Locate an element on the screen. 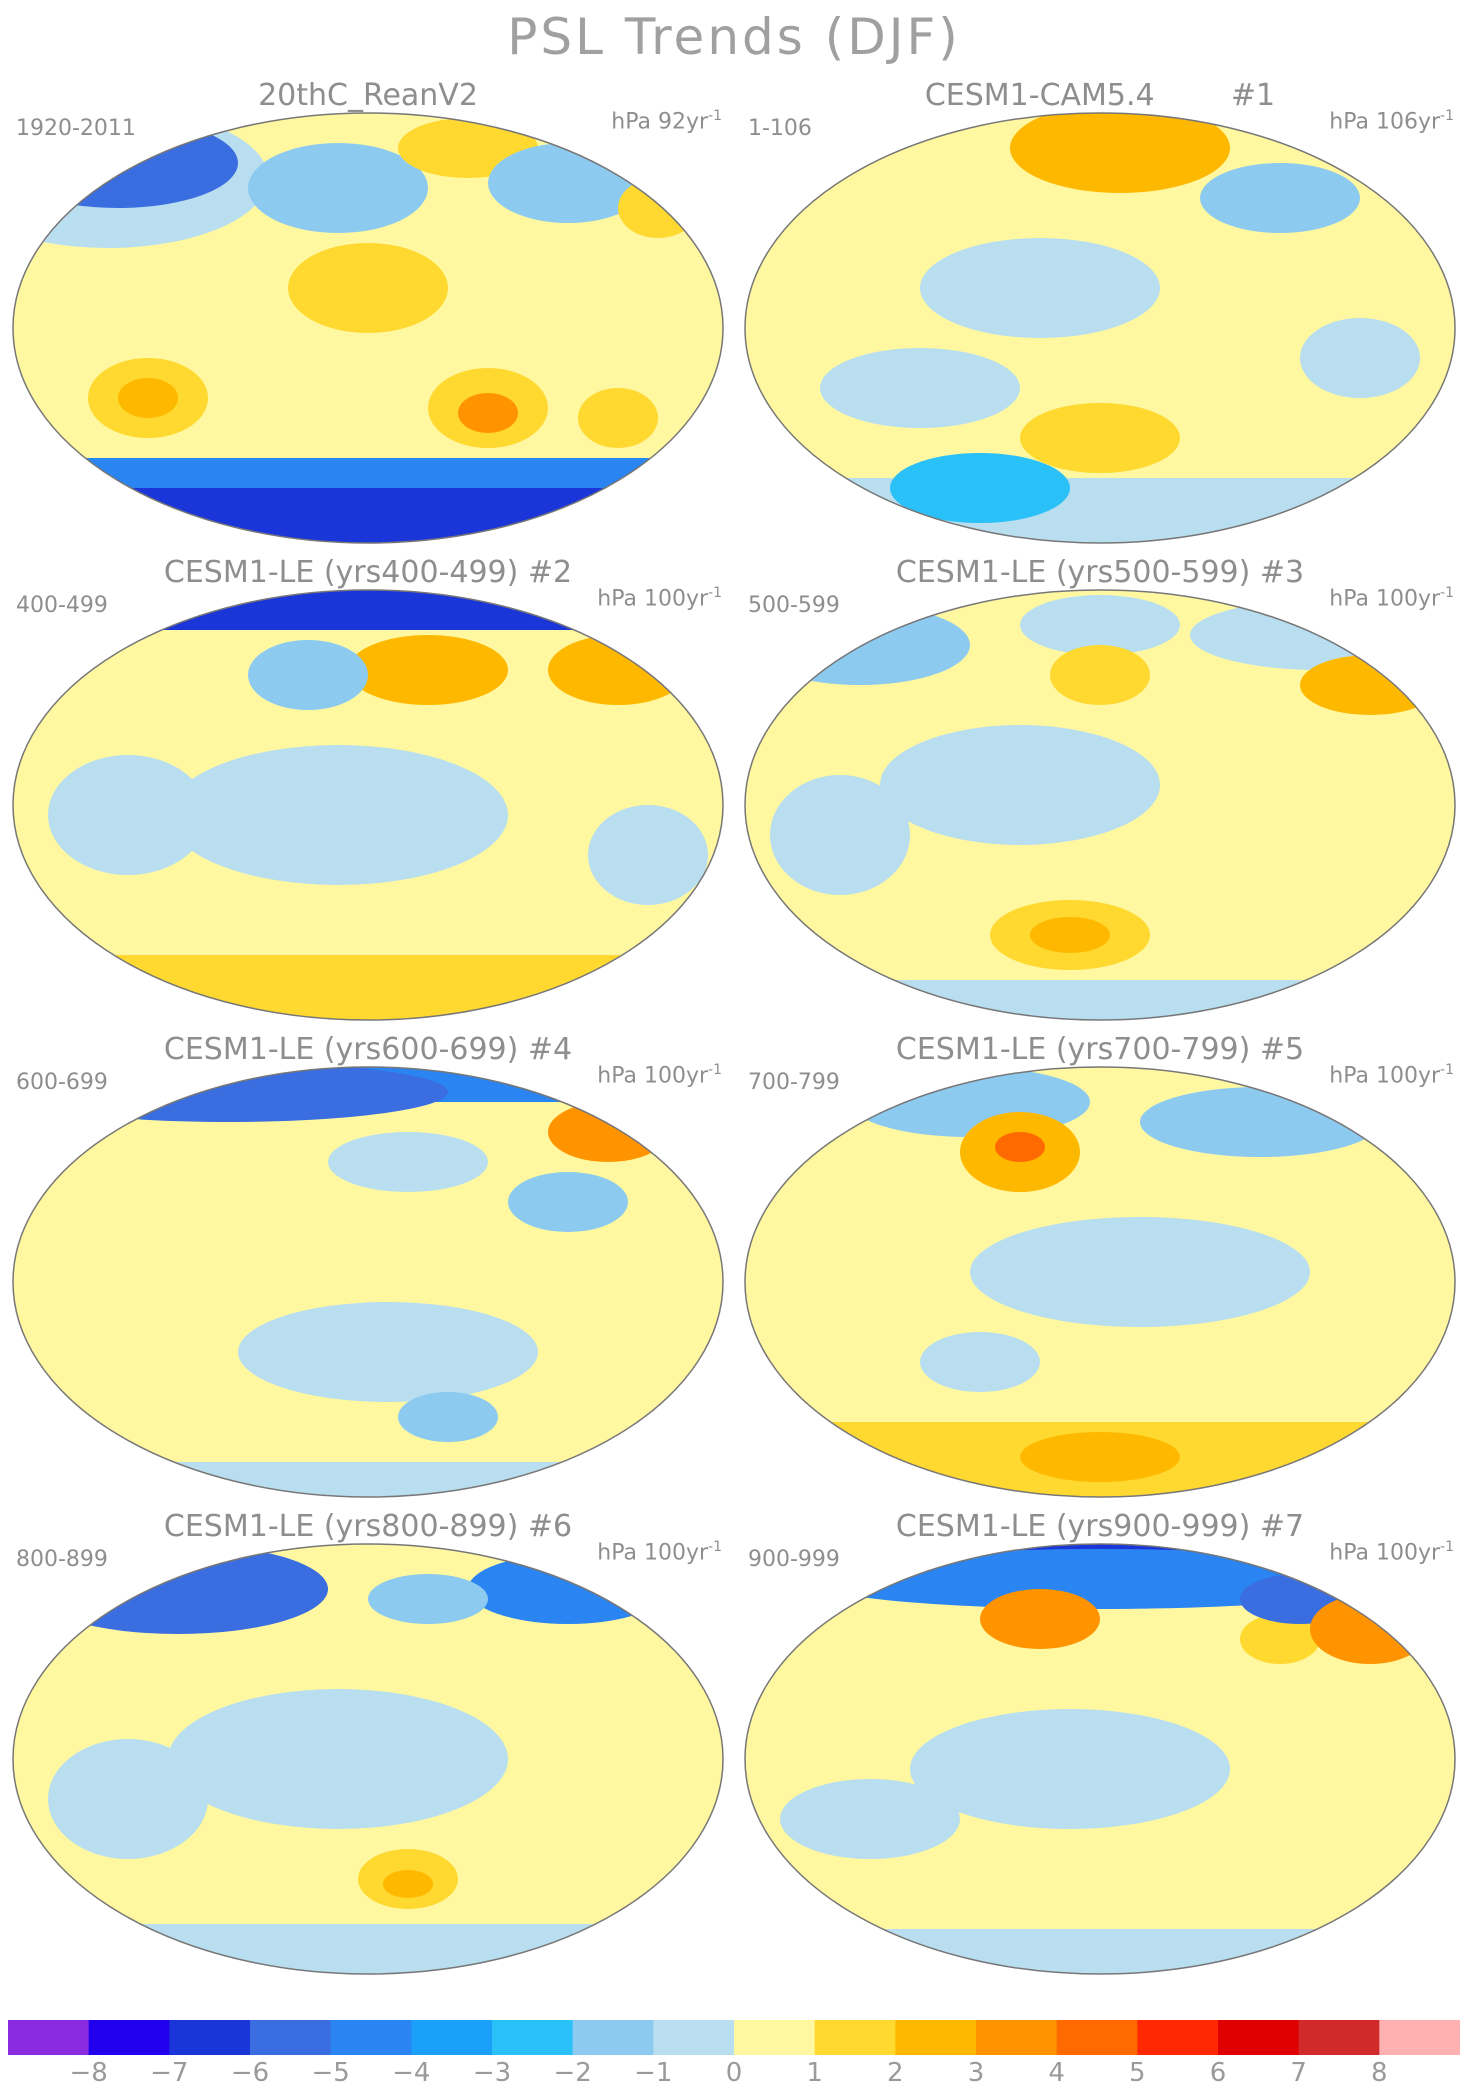 The width and height of the screenshot is (1468, 2089). map-panel-cesm1-cam5: CESM1-CAM5.4 #1 1-106 hPa 106yr-1 is located at coordinates (1100, 313).